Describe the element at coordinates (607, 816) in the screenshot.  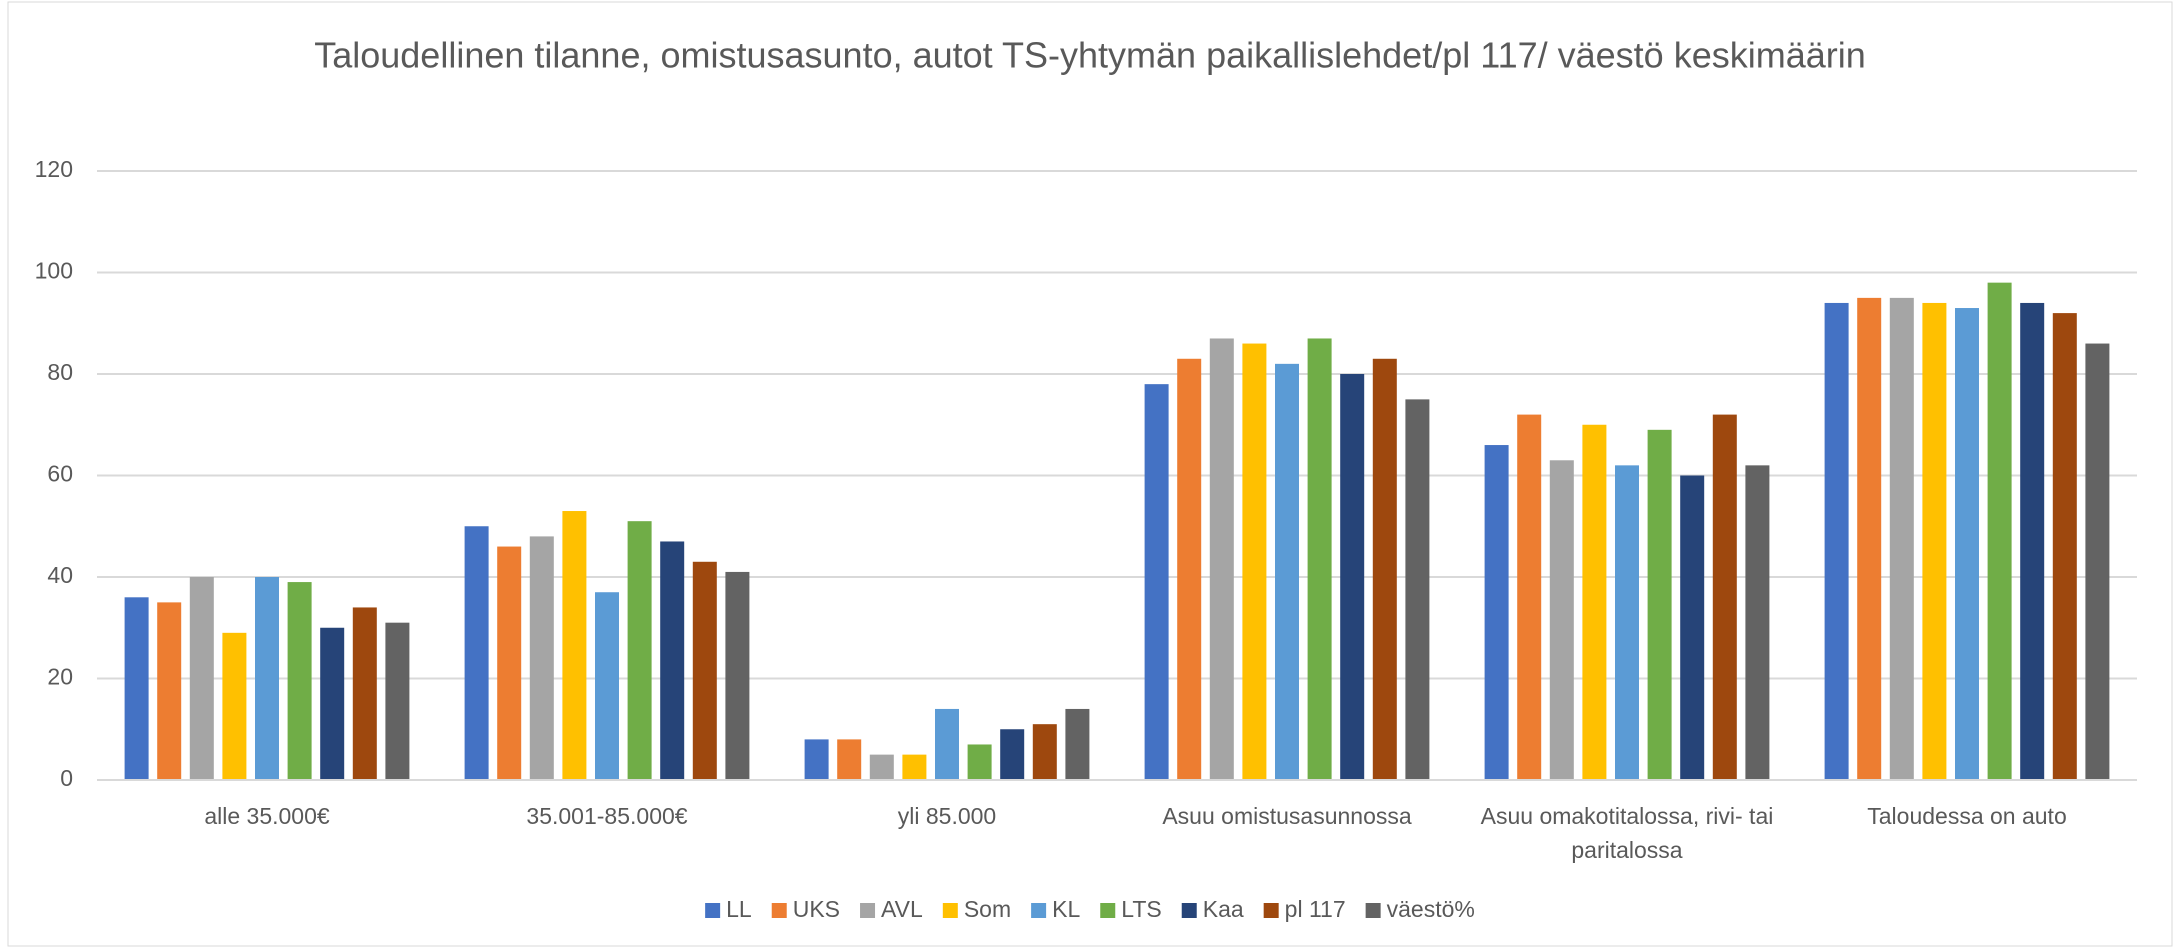
I see `x-tick-label: 35.001-85.000€` at that location.